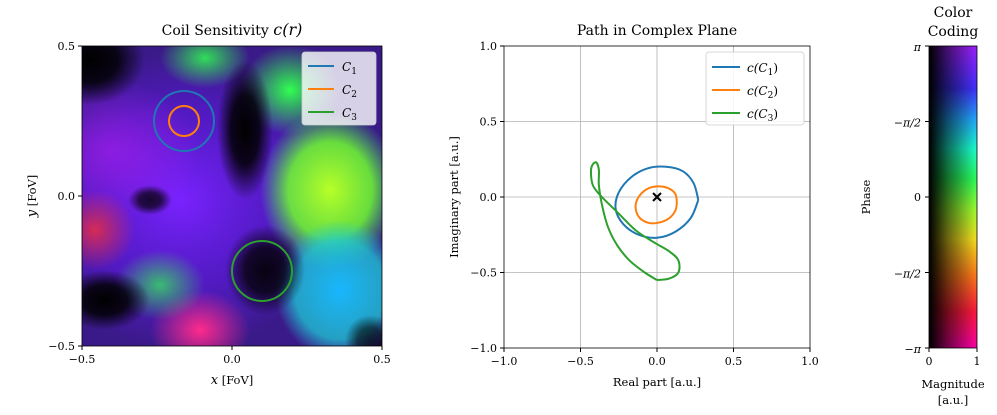 The width and height of the screenshot is (997, 415). Describe the element at coordinates (894, 198) in the screenshot. I see `colorbar-yaxis: π −π/2 0 −π/2 −π Phase` at that location.